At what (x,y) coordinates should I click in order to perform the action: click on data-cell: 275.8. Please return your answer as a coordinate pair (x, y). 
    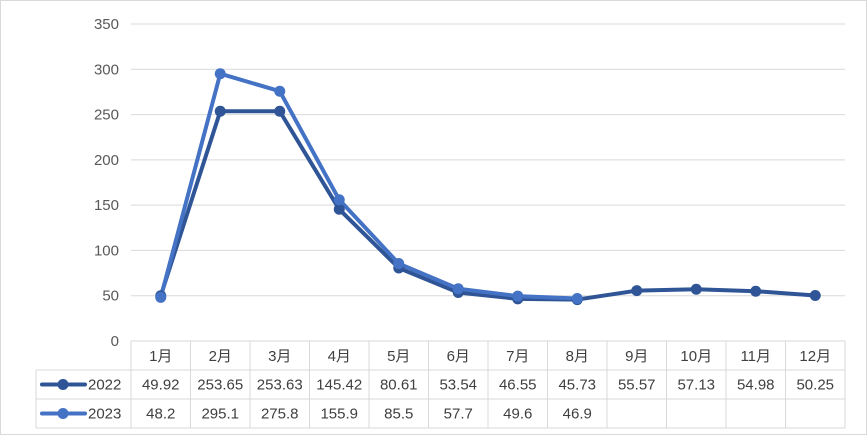
    Looking at the image, I should click on (280, 414).